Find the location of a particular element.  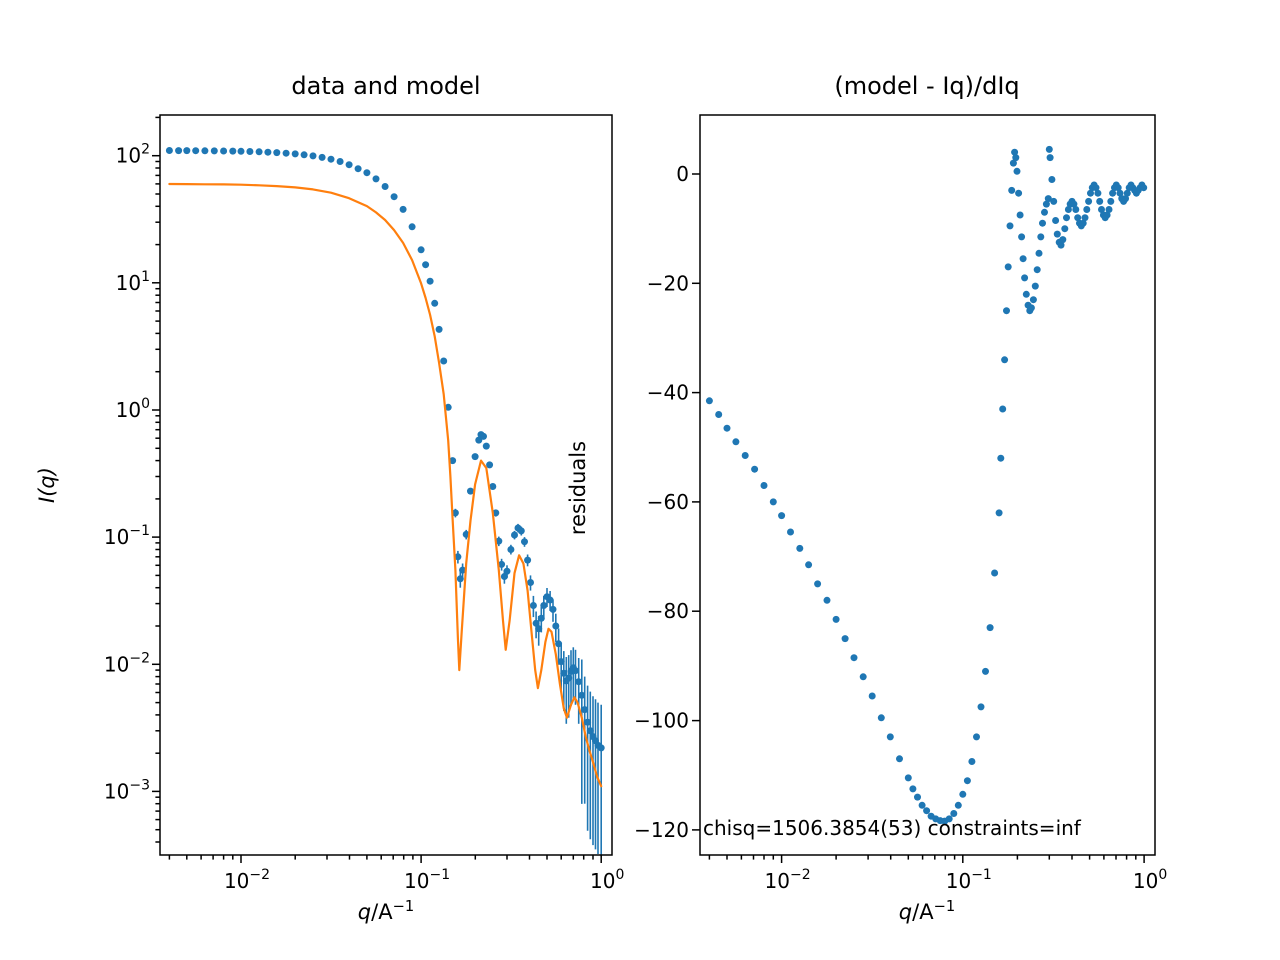

right-chart-title: (model - Iq)/dIq is located at coordinates (927, 86).